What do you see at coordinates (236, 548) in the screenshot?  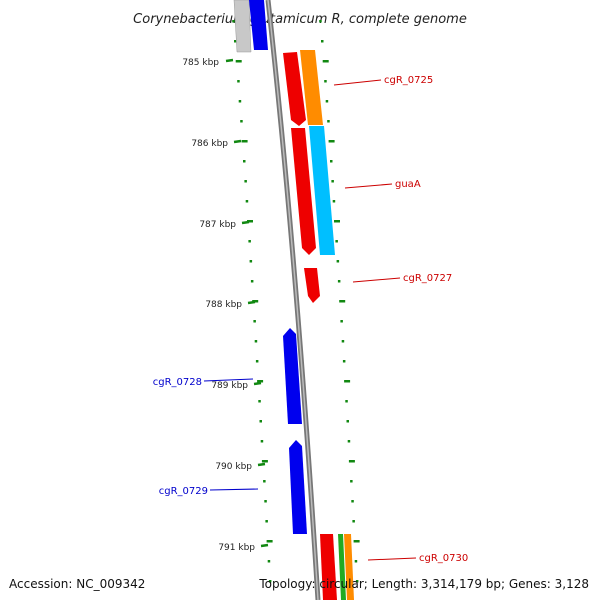 I see `scale-label: 791 kbp` at bounding box center [236, 548].